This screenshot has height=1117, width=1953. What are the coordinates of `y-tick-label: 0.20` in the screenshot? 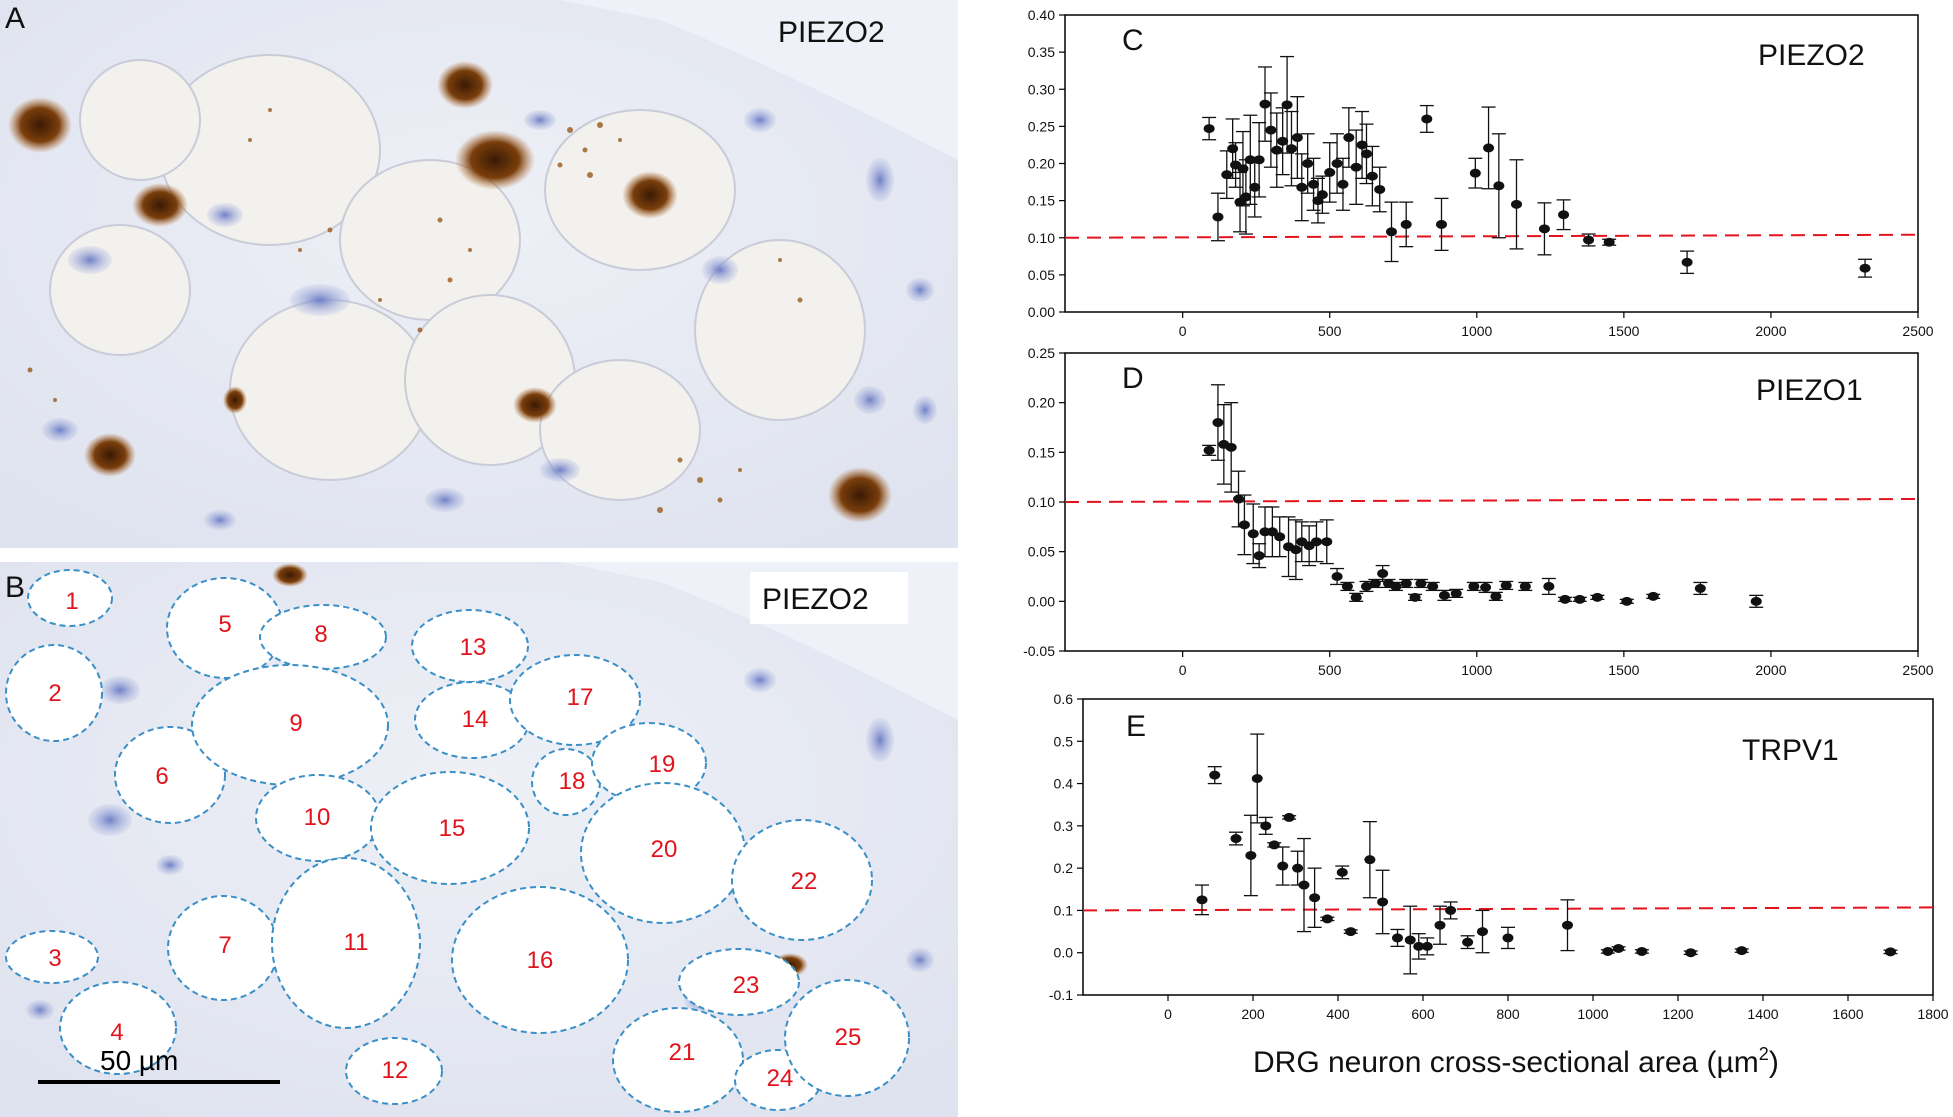 It's located at (1041, 403).